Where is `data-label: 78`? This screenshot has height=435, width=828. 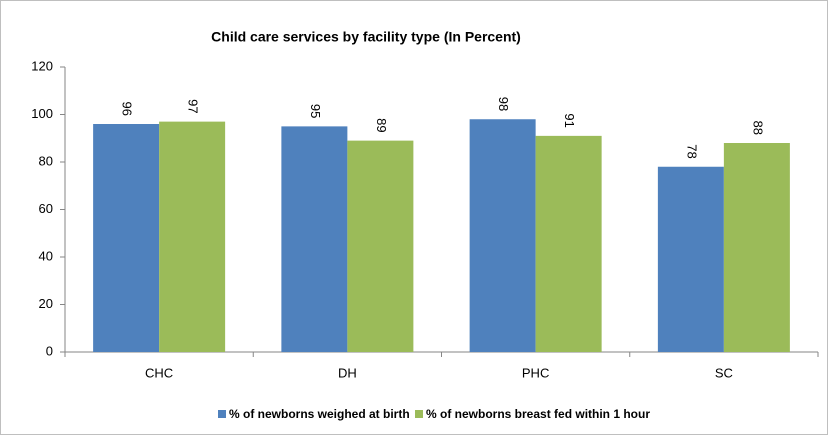 data-label: 78 is located at coordinates (691, 151).